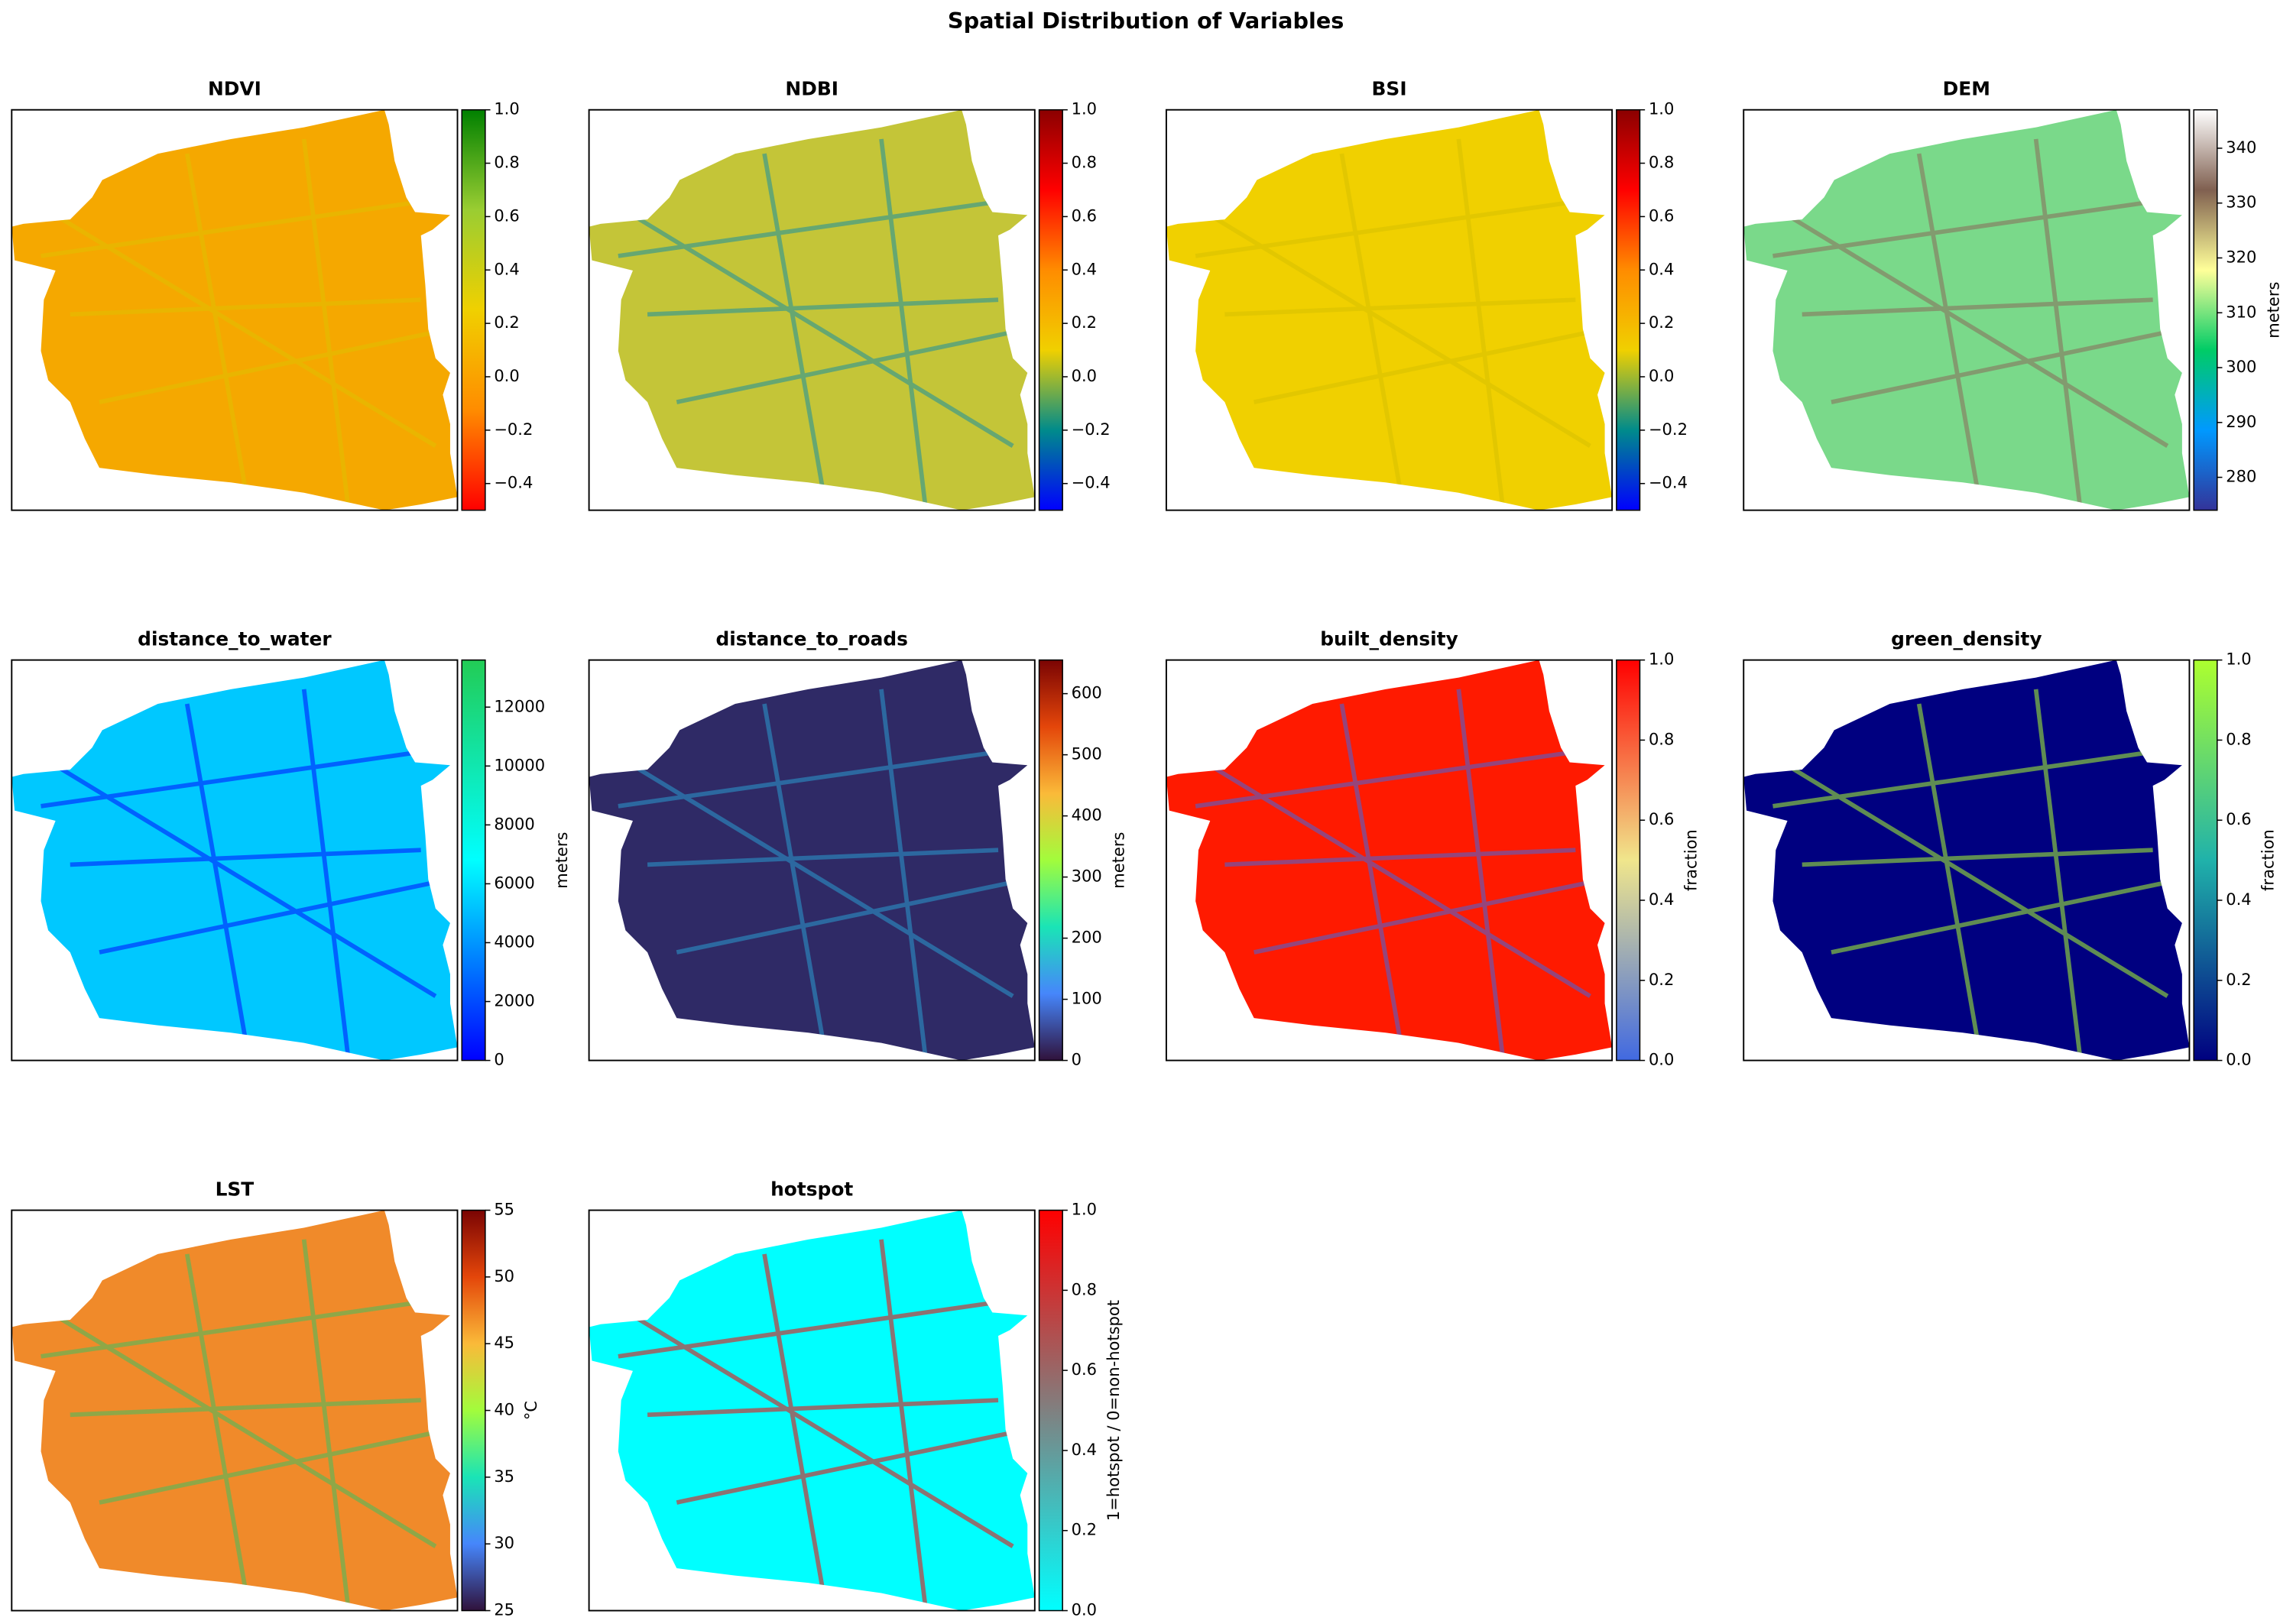 This screenshot has width=2280, height=1624. I want to click on colorbar-tick-label: 35, so click(504, 1476).